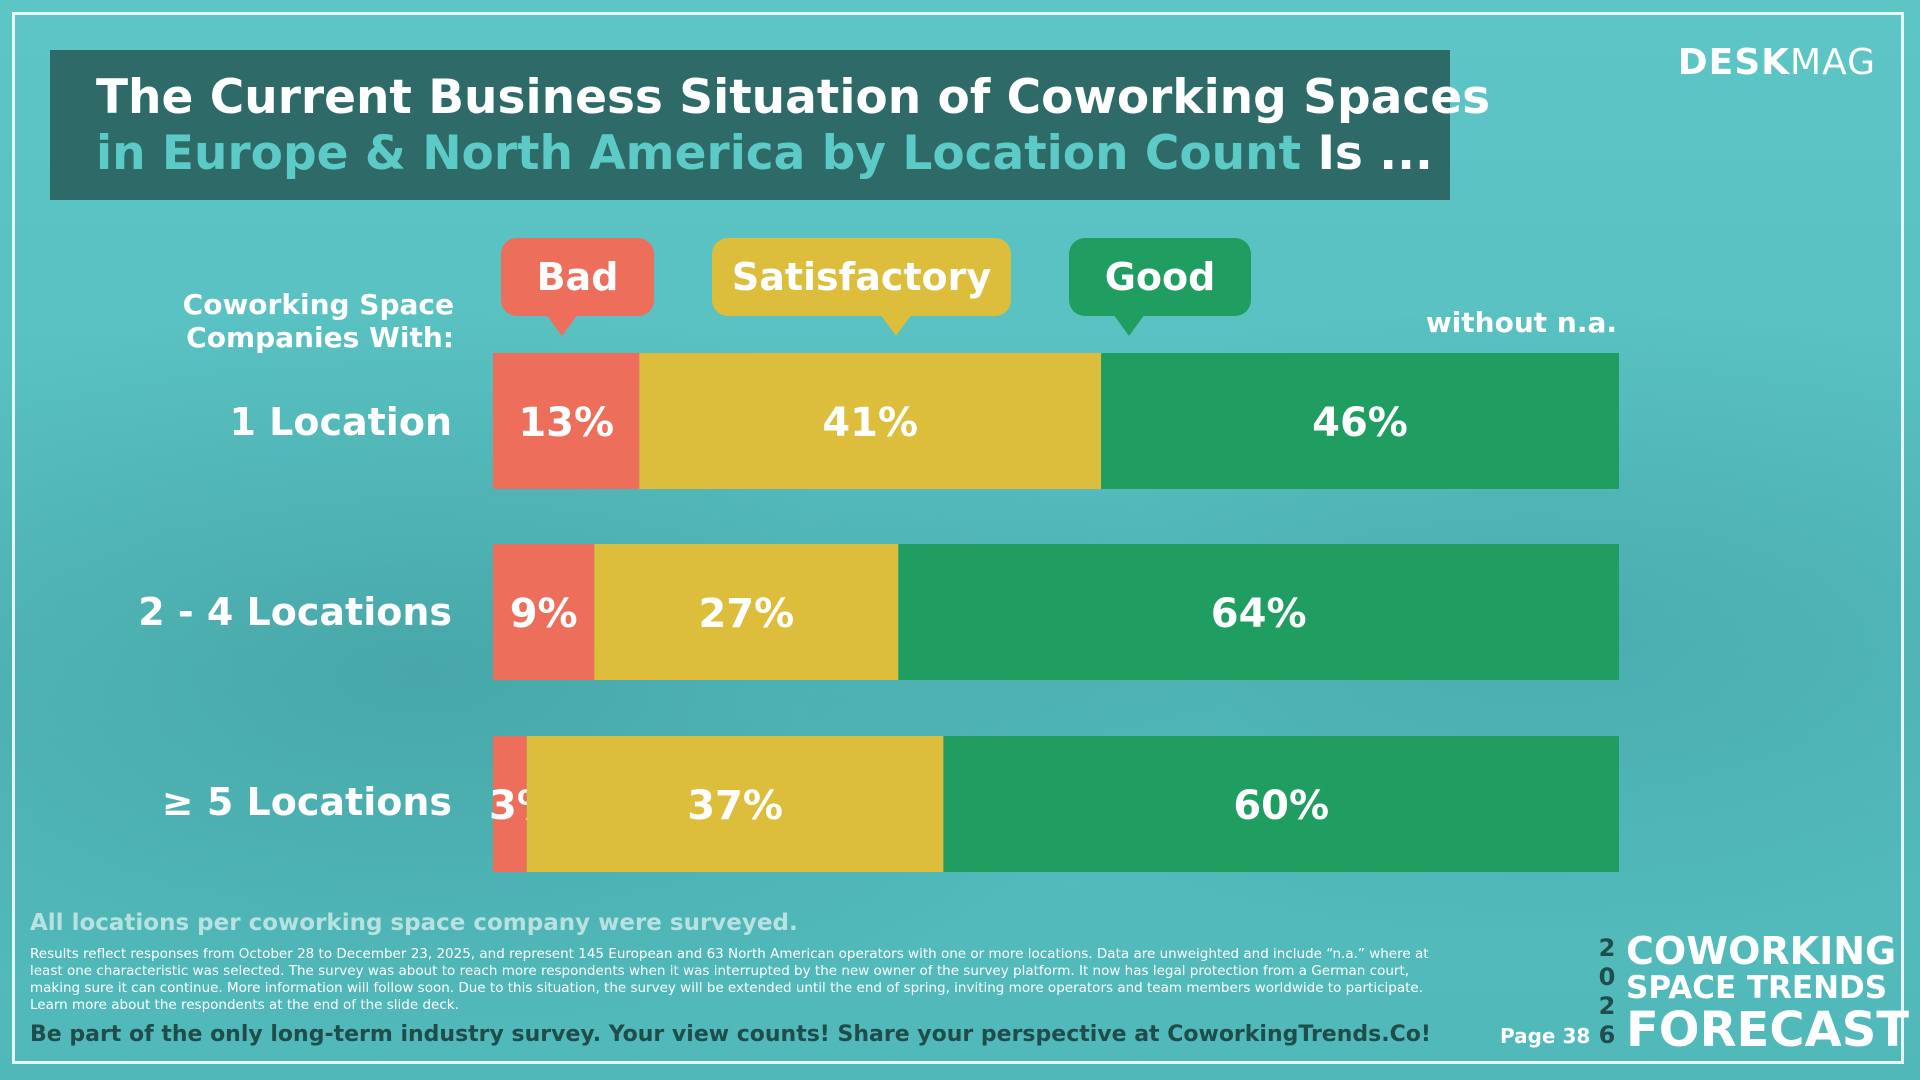 This screenshot has width=1920, height=1080. I want to click on bar-good-5-locations, so click(1281, 804).